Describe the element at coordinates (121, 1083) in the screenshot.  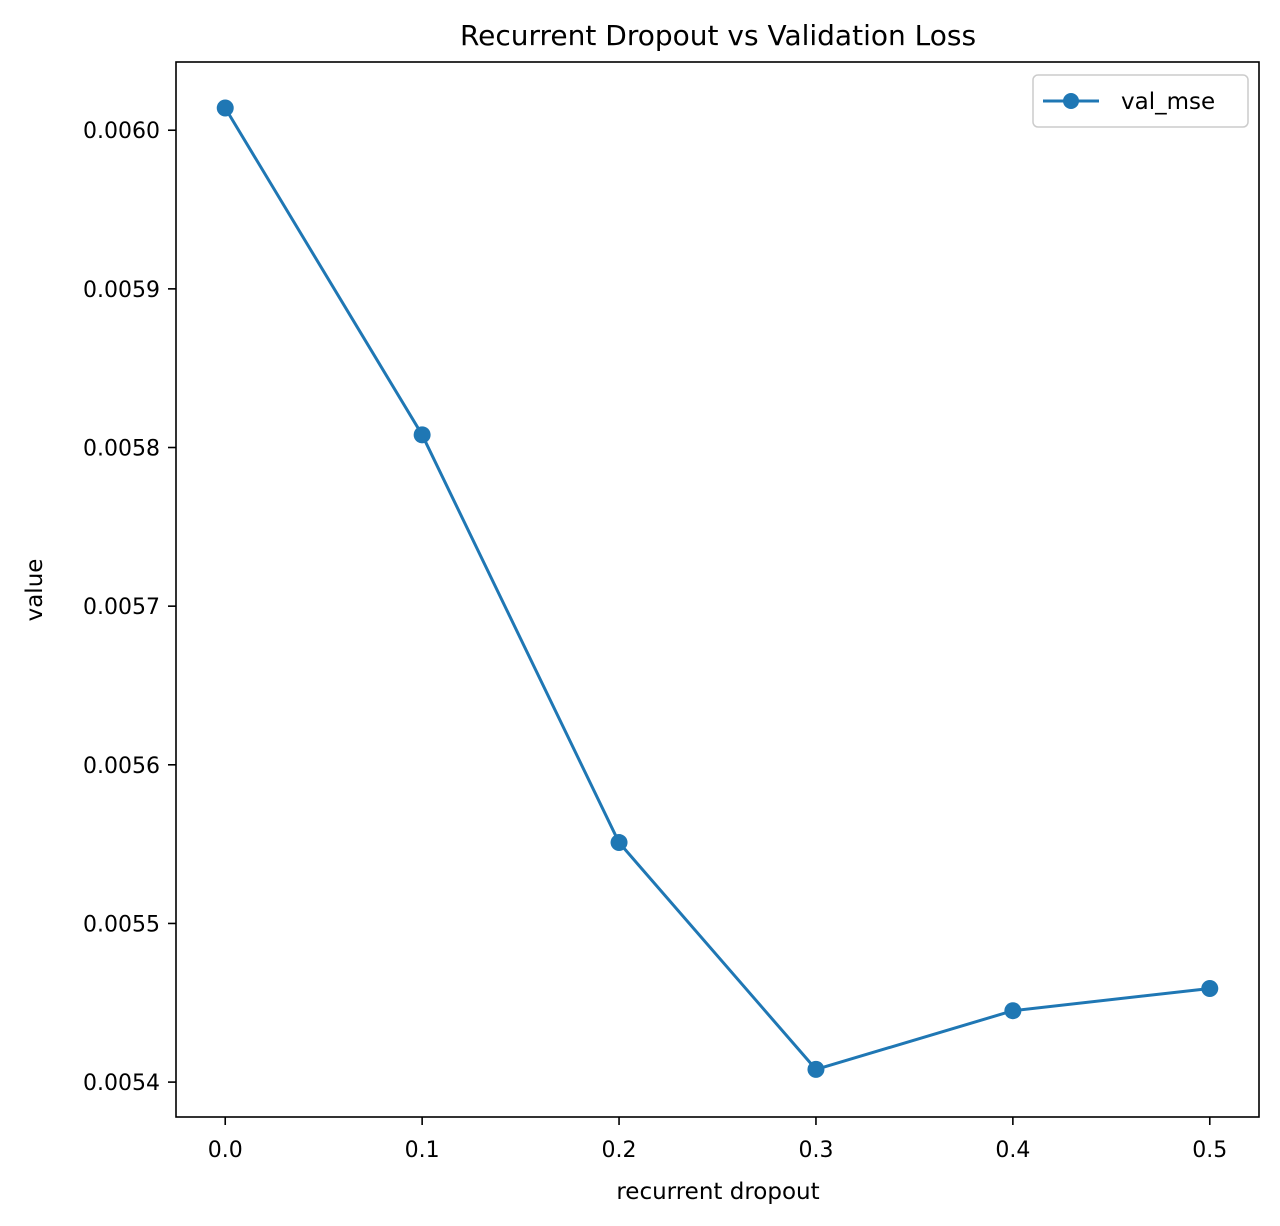
I see `y-tick-label: 0.0054` at that location.